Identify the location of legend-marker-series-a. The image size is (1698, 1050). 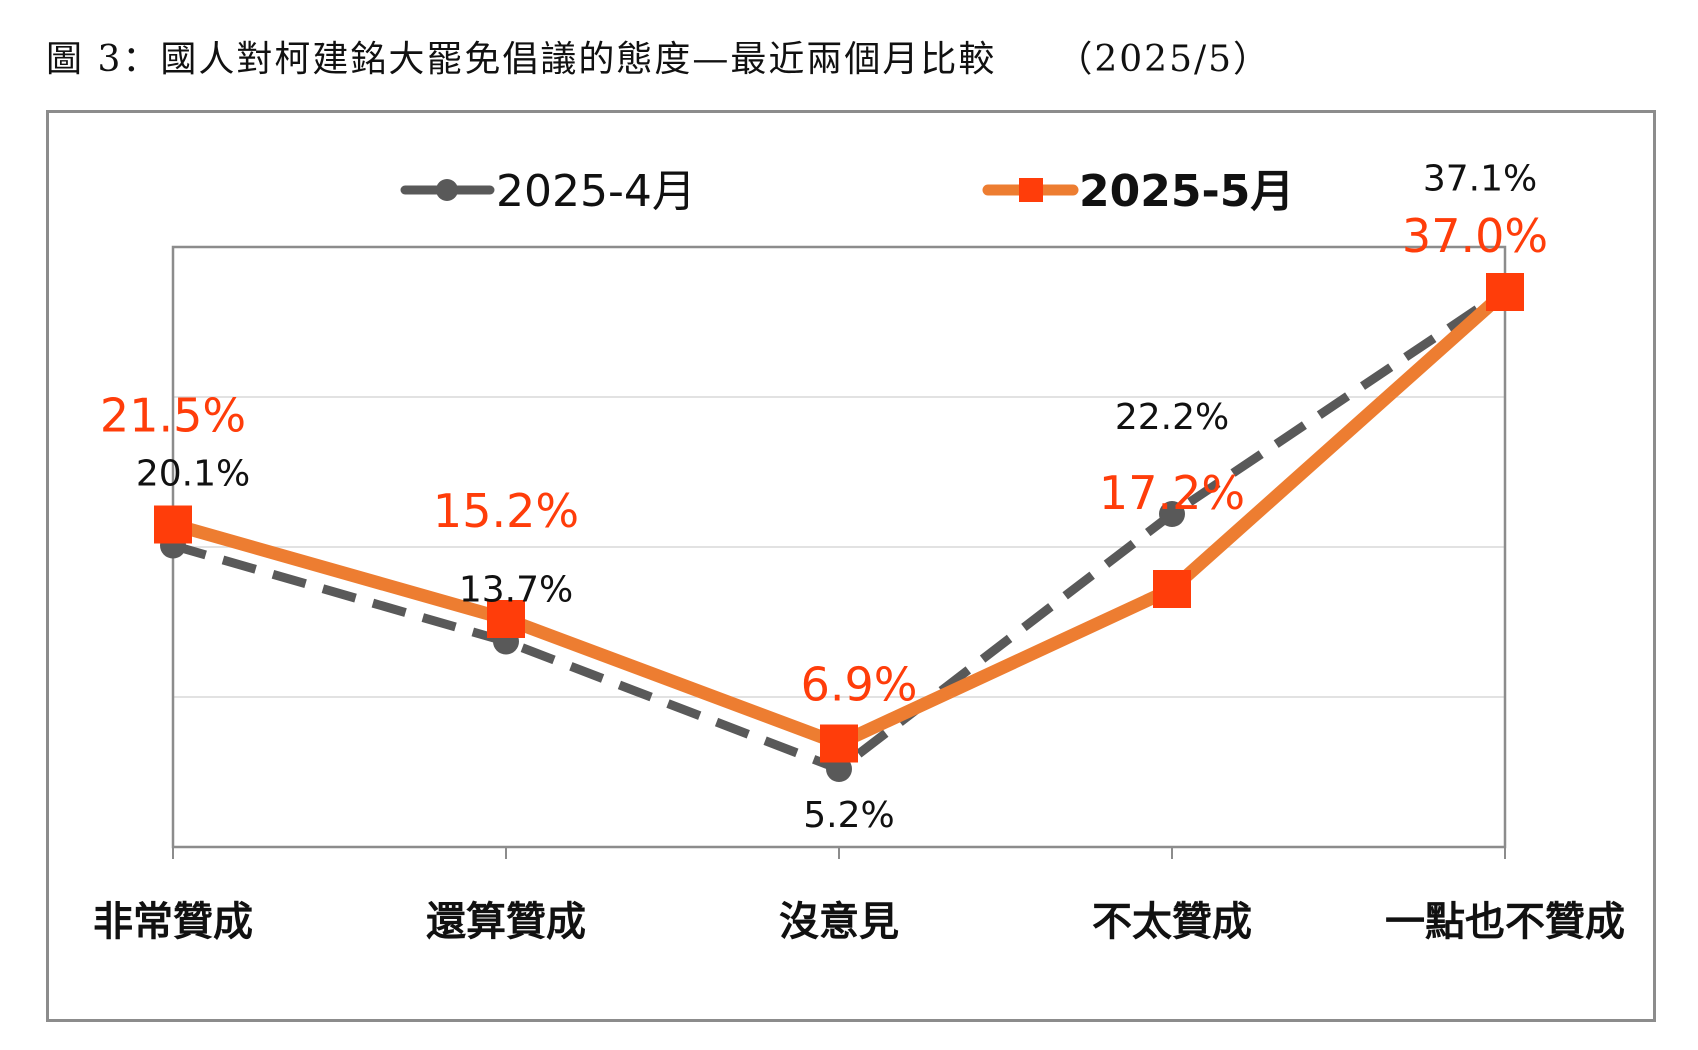
(447, 190).